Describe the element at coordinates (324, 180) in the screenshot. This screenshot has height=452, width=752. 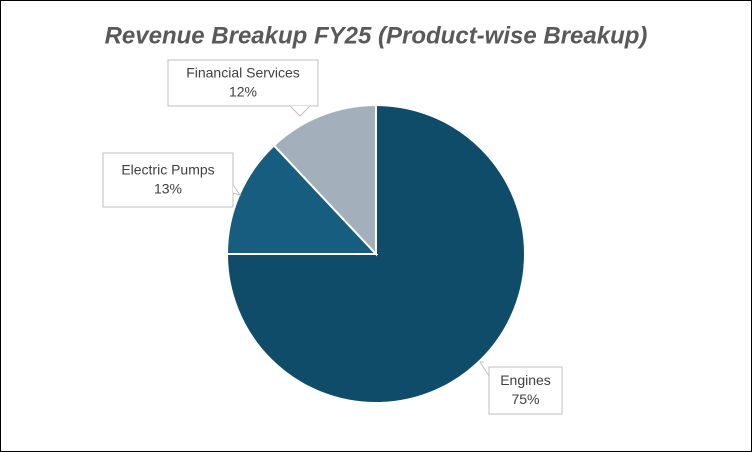
I see `pie-slice` at that location.